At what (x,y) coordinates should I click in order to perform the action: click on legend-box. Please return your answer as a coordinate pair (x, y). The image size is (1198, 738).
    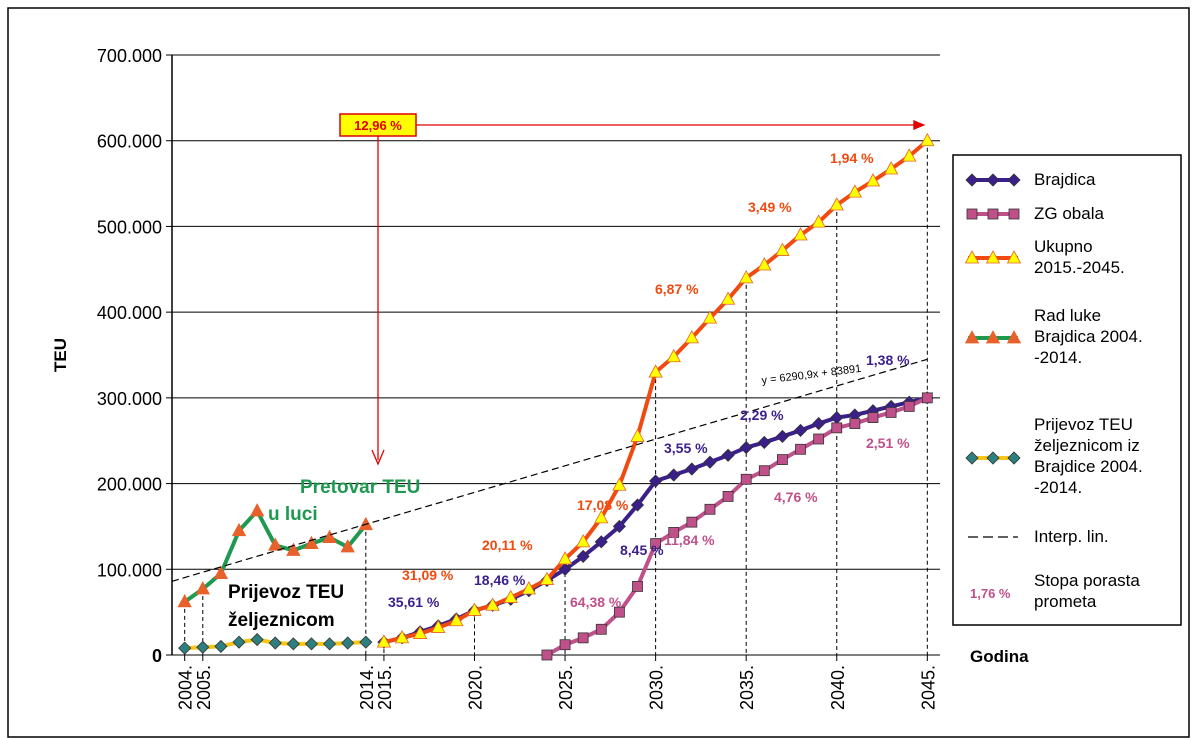
    Looking at the image, I should click on (1067, 390).